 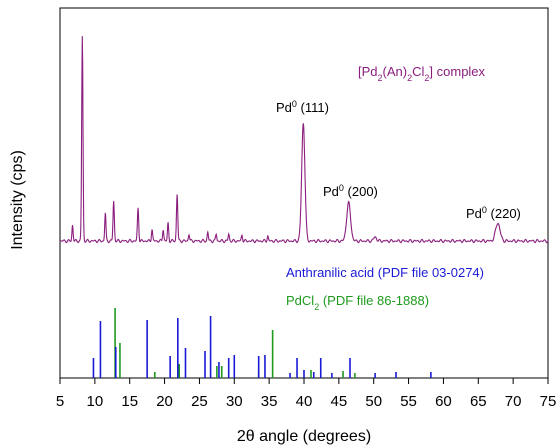 I want to click on x-axis-label: 2θ angle (degrees), so click(x=304, y=436).